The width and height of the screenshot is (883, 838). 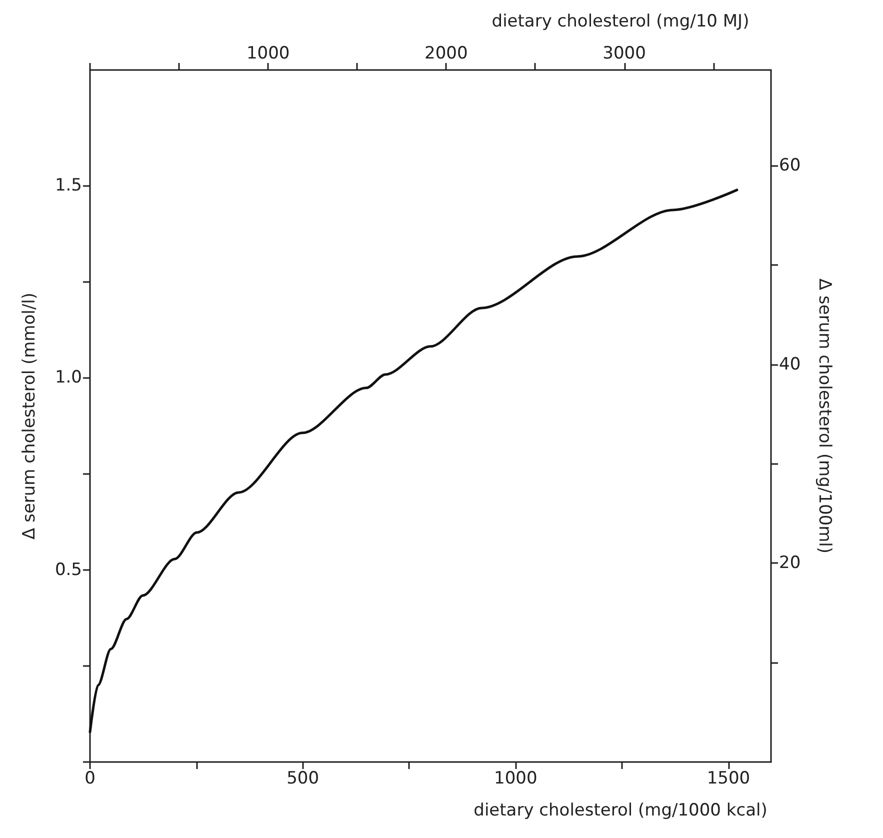 I want to click on x2-tick-label: 2000, so click(x=446, y=54).